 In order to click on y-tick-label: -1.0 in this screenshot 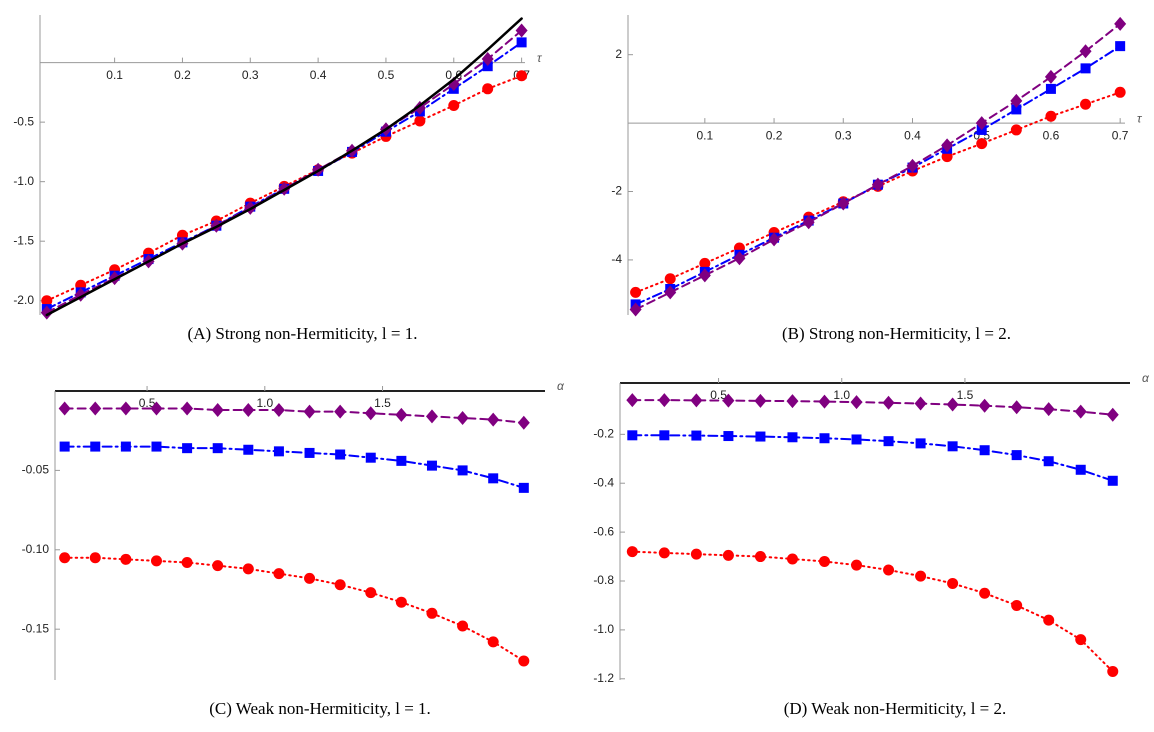, I will do `click(603, 629)`.